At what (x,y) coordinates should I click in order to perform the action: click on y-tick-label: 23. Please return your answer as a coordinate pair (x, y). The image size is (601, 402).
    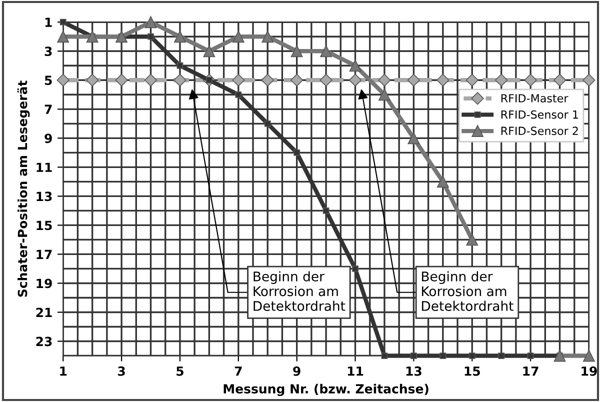
    Looking at the image, I should click on (44, 341).